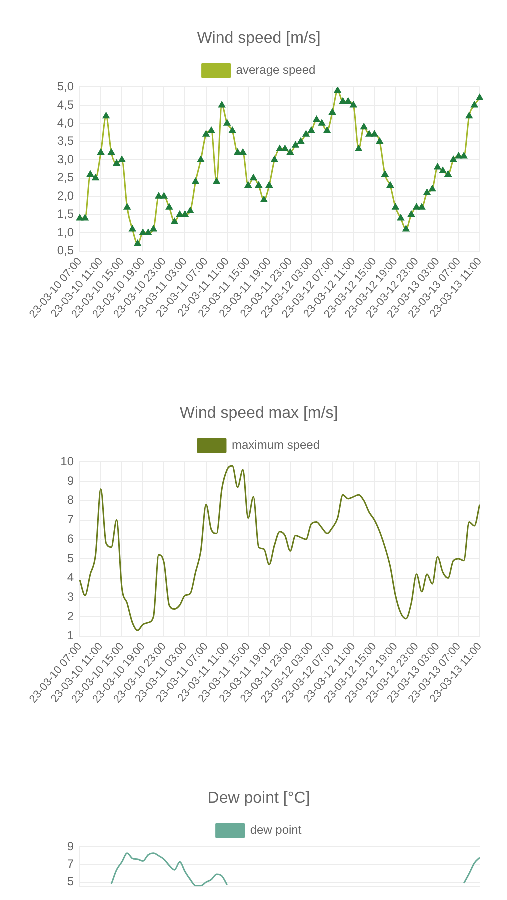 Image resolution: width=507 pixels, height=900 pixels. Describe the element at coordinates (67, 461) in the screenshot. I see `y-tick-label: 10` at that location.